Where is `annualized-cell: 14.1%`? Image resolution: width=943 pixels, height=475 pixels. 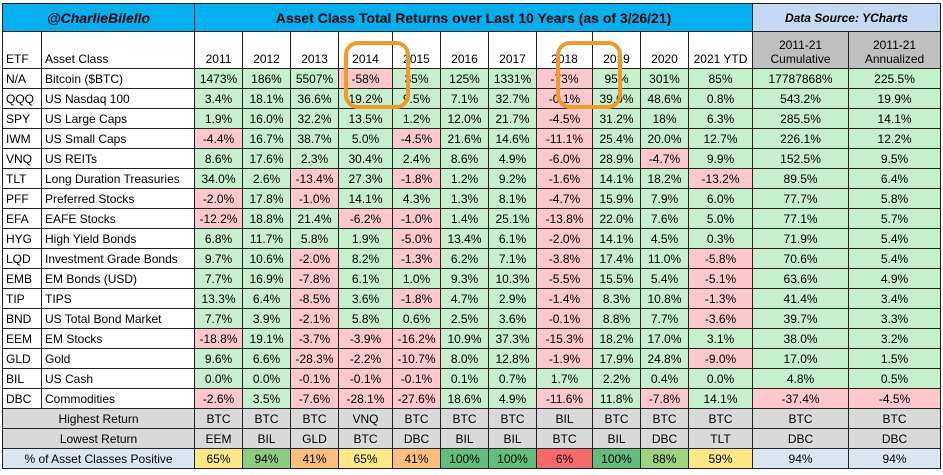
annualized-cell: 14.1% is located at coordinates (895, 118).